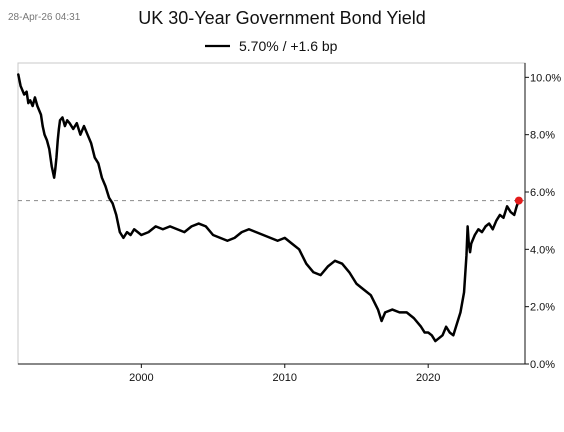 This screenshot has height=432, width=564. Describe the element at coordinates (44, 17) in the screenshot. I see `timestamp: 28-Apr-26 04:31` at that location.